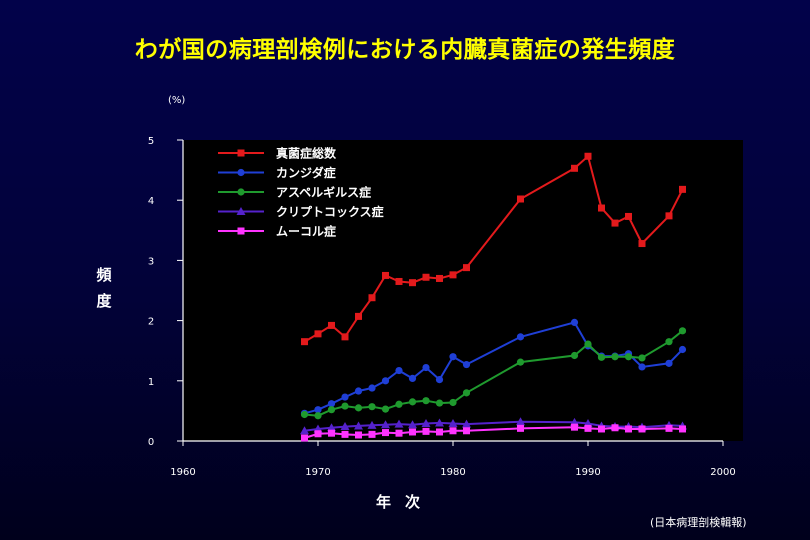 Image resolution: width=810 pixels, height=540 pixels. I want to click on legend-label: ムーコル症, so click(306, 231).